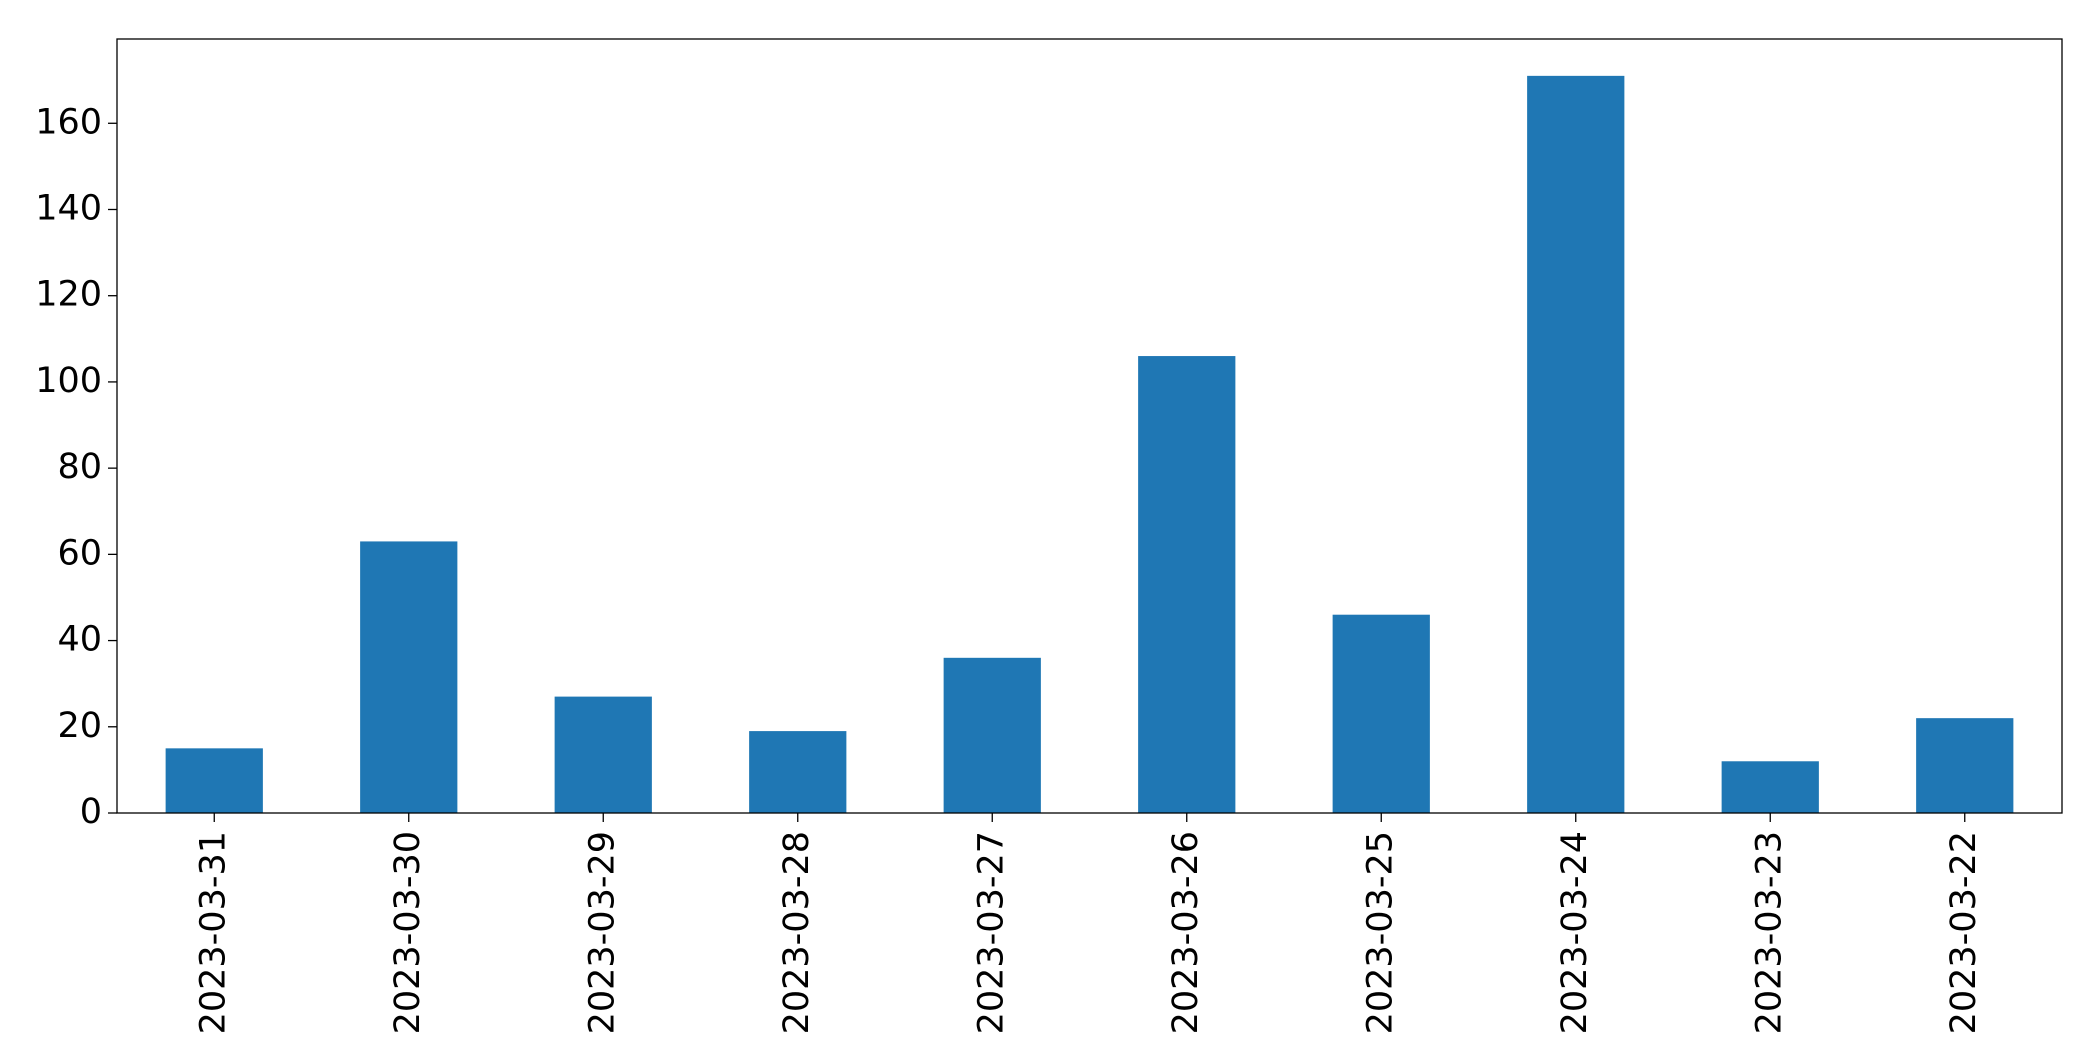 This screenshot has height=1061, width=2093. Describe the element at coordinates (602, 932) in the screenshot. I see `x-tick-label: 2023-03-29` at that location.